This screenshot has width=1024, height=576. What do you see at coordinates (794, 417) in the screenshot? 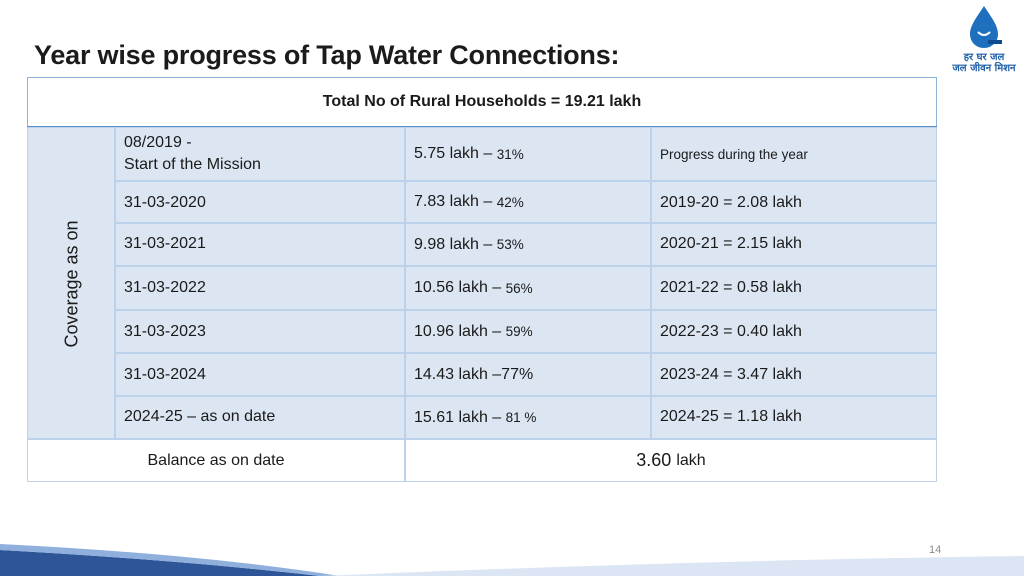
I see `table-row-progress: 2024-25 = 1.18 lakh` at bounding box center [794, 417].